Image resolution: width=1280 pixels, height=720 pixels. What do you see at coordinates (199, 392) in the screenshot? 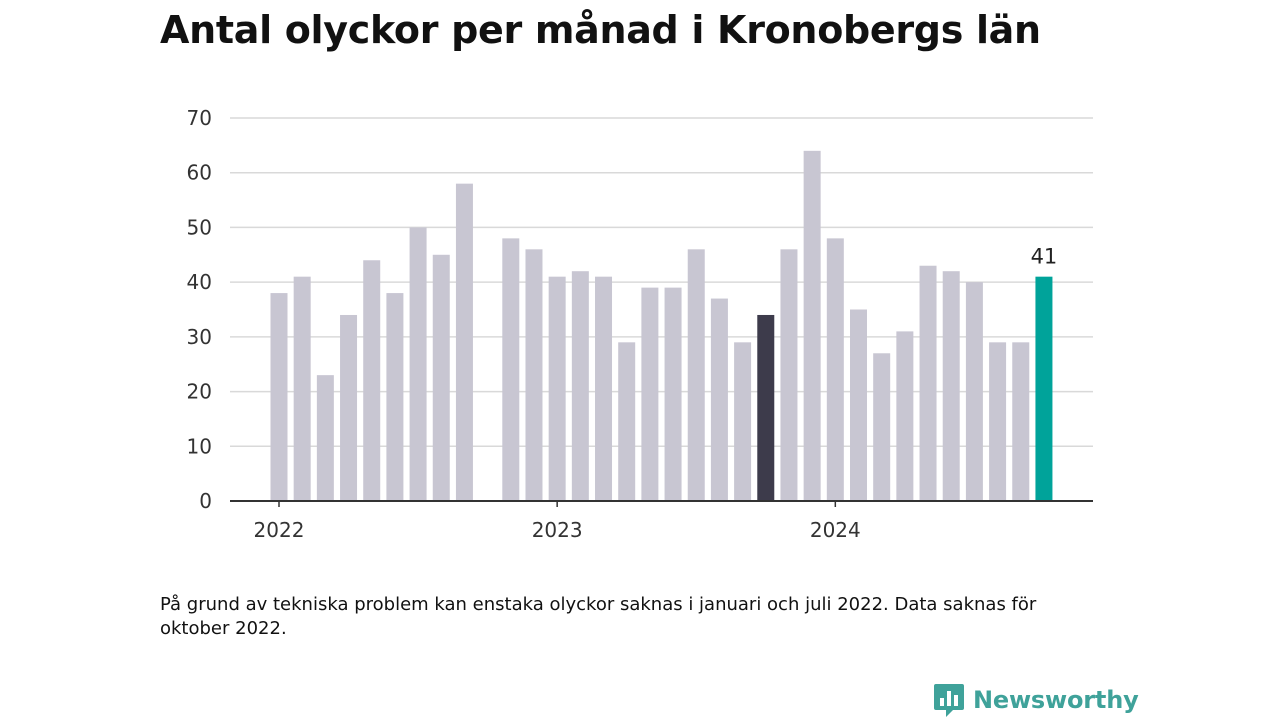
I see `y-tick-label: 20` at bounding box center [199, 392].